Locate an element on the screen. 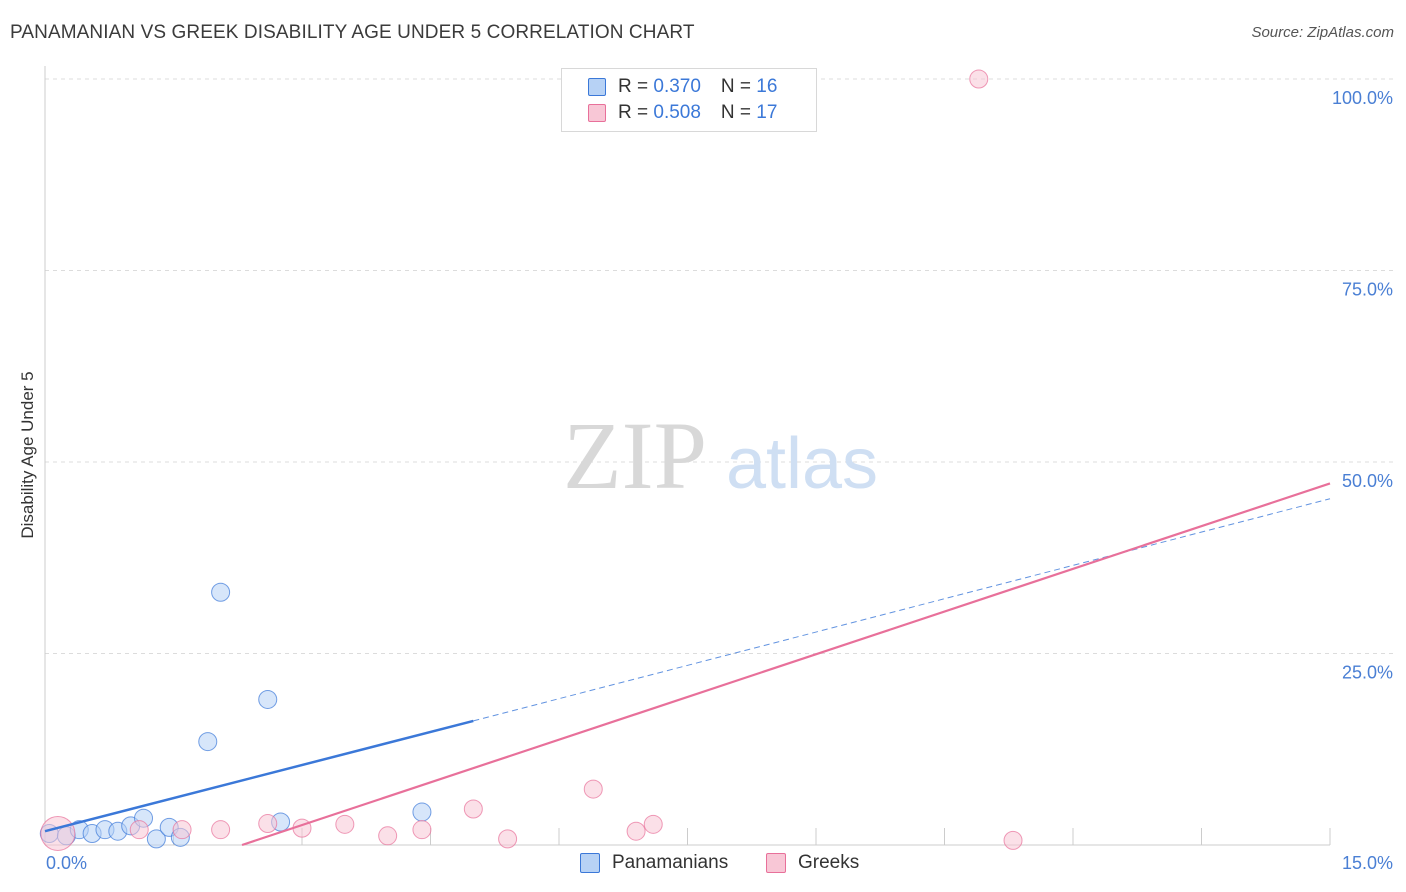 Image resolution: width=1406 pixels, height=892 pixels. y-tick-label: 25.0% is located at coordinates (1367, 673).